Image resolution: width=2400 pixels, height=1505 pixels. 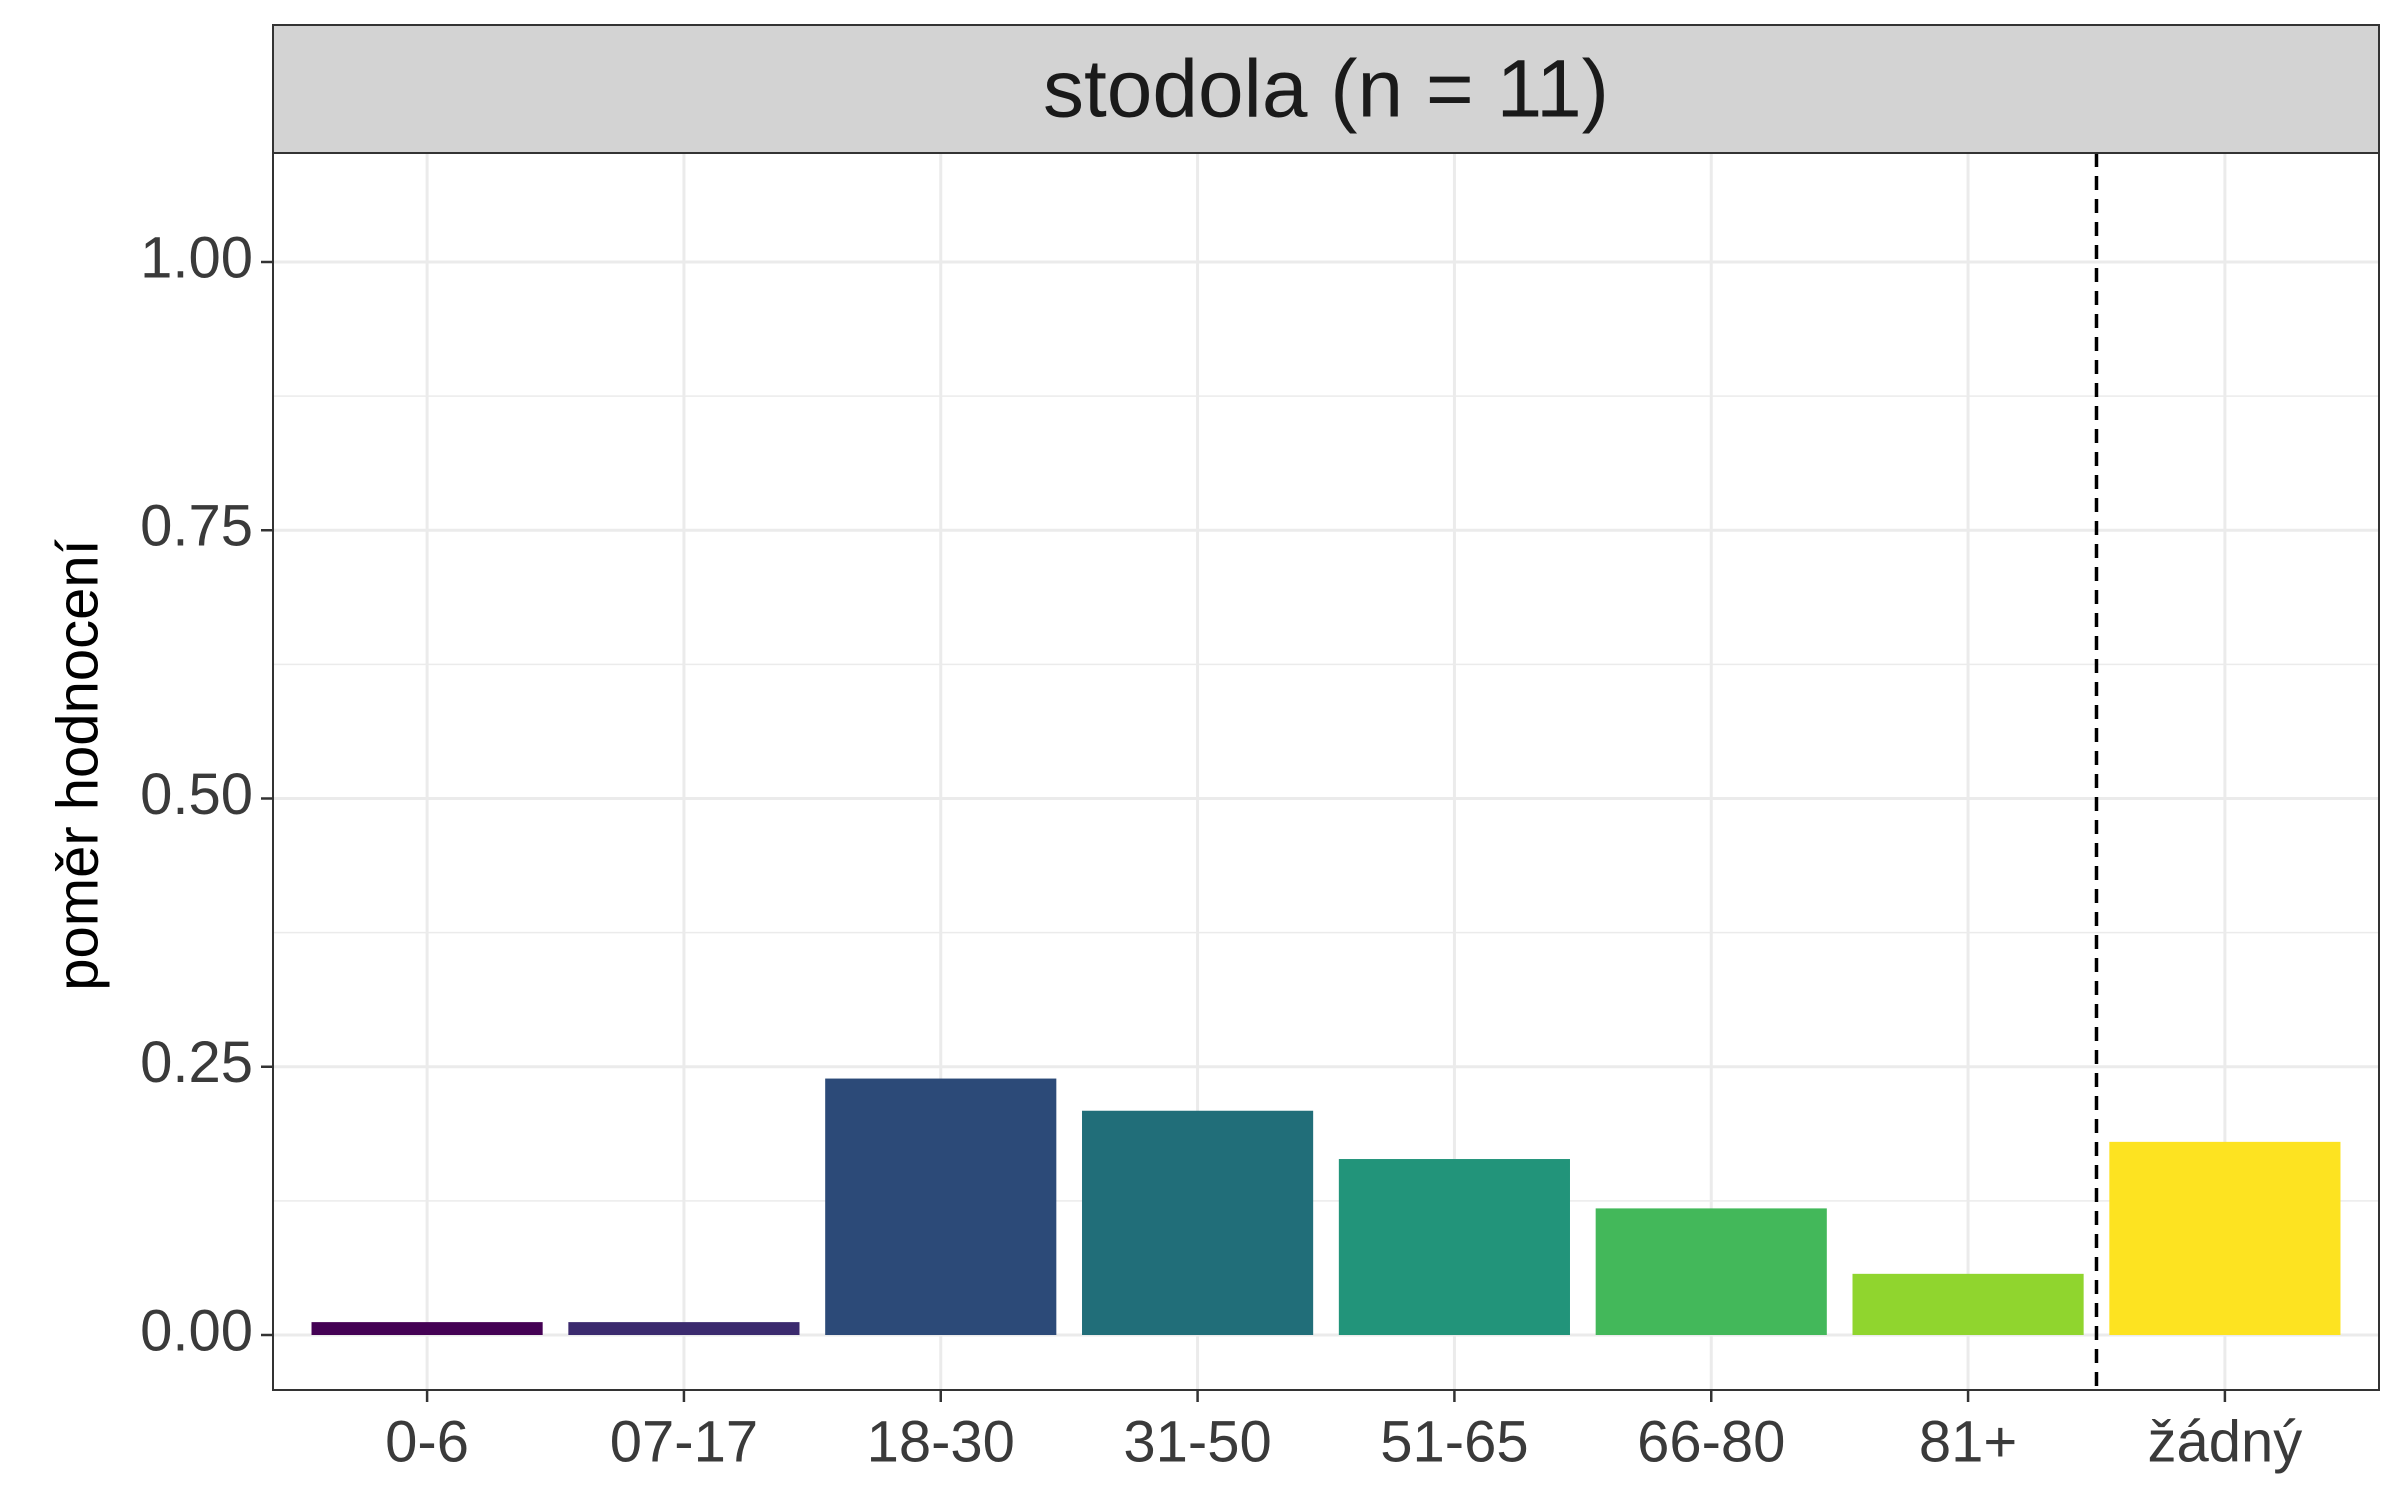 What do you see at coordinates (1326, 1206) in the screenshot?
I see `bar-layer` at bounding box center [1326, 1206].